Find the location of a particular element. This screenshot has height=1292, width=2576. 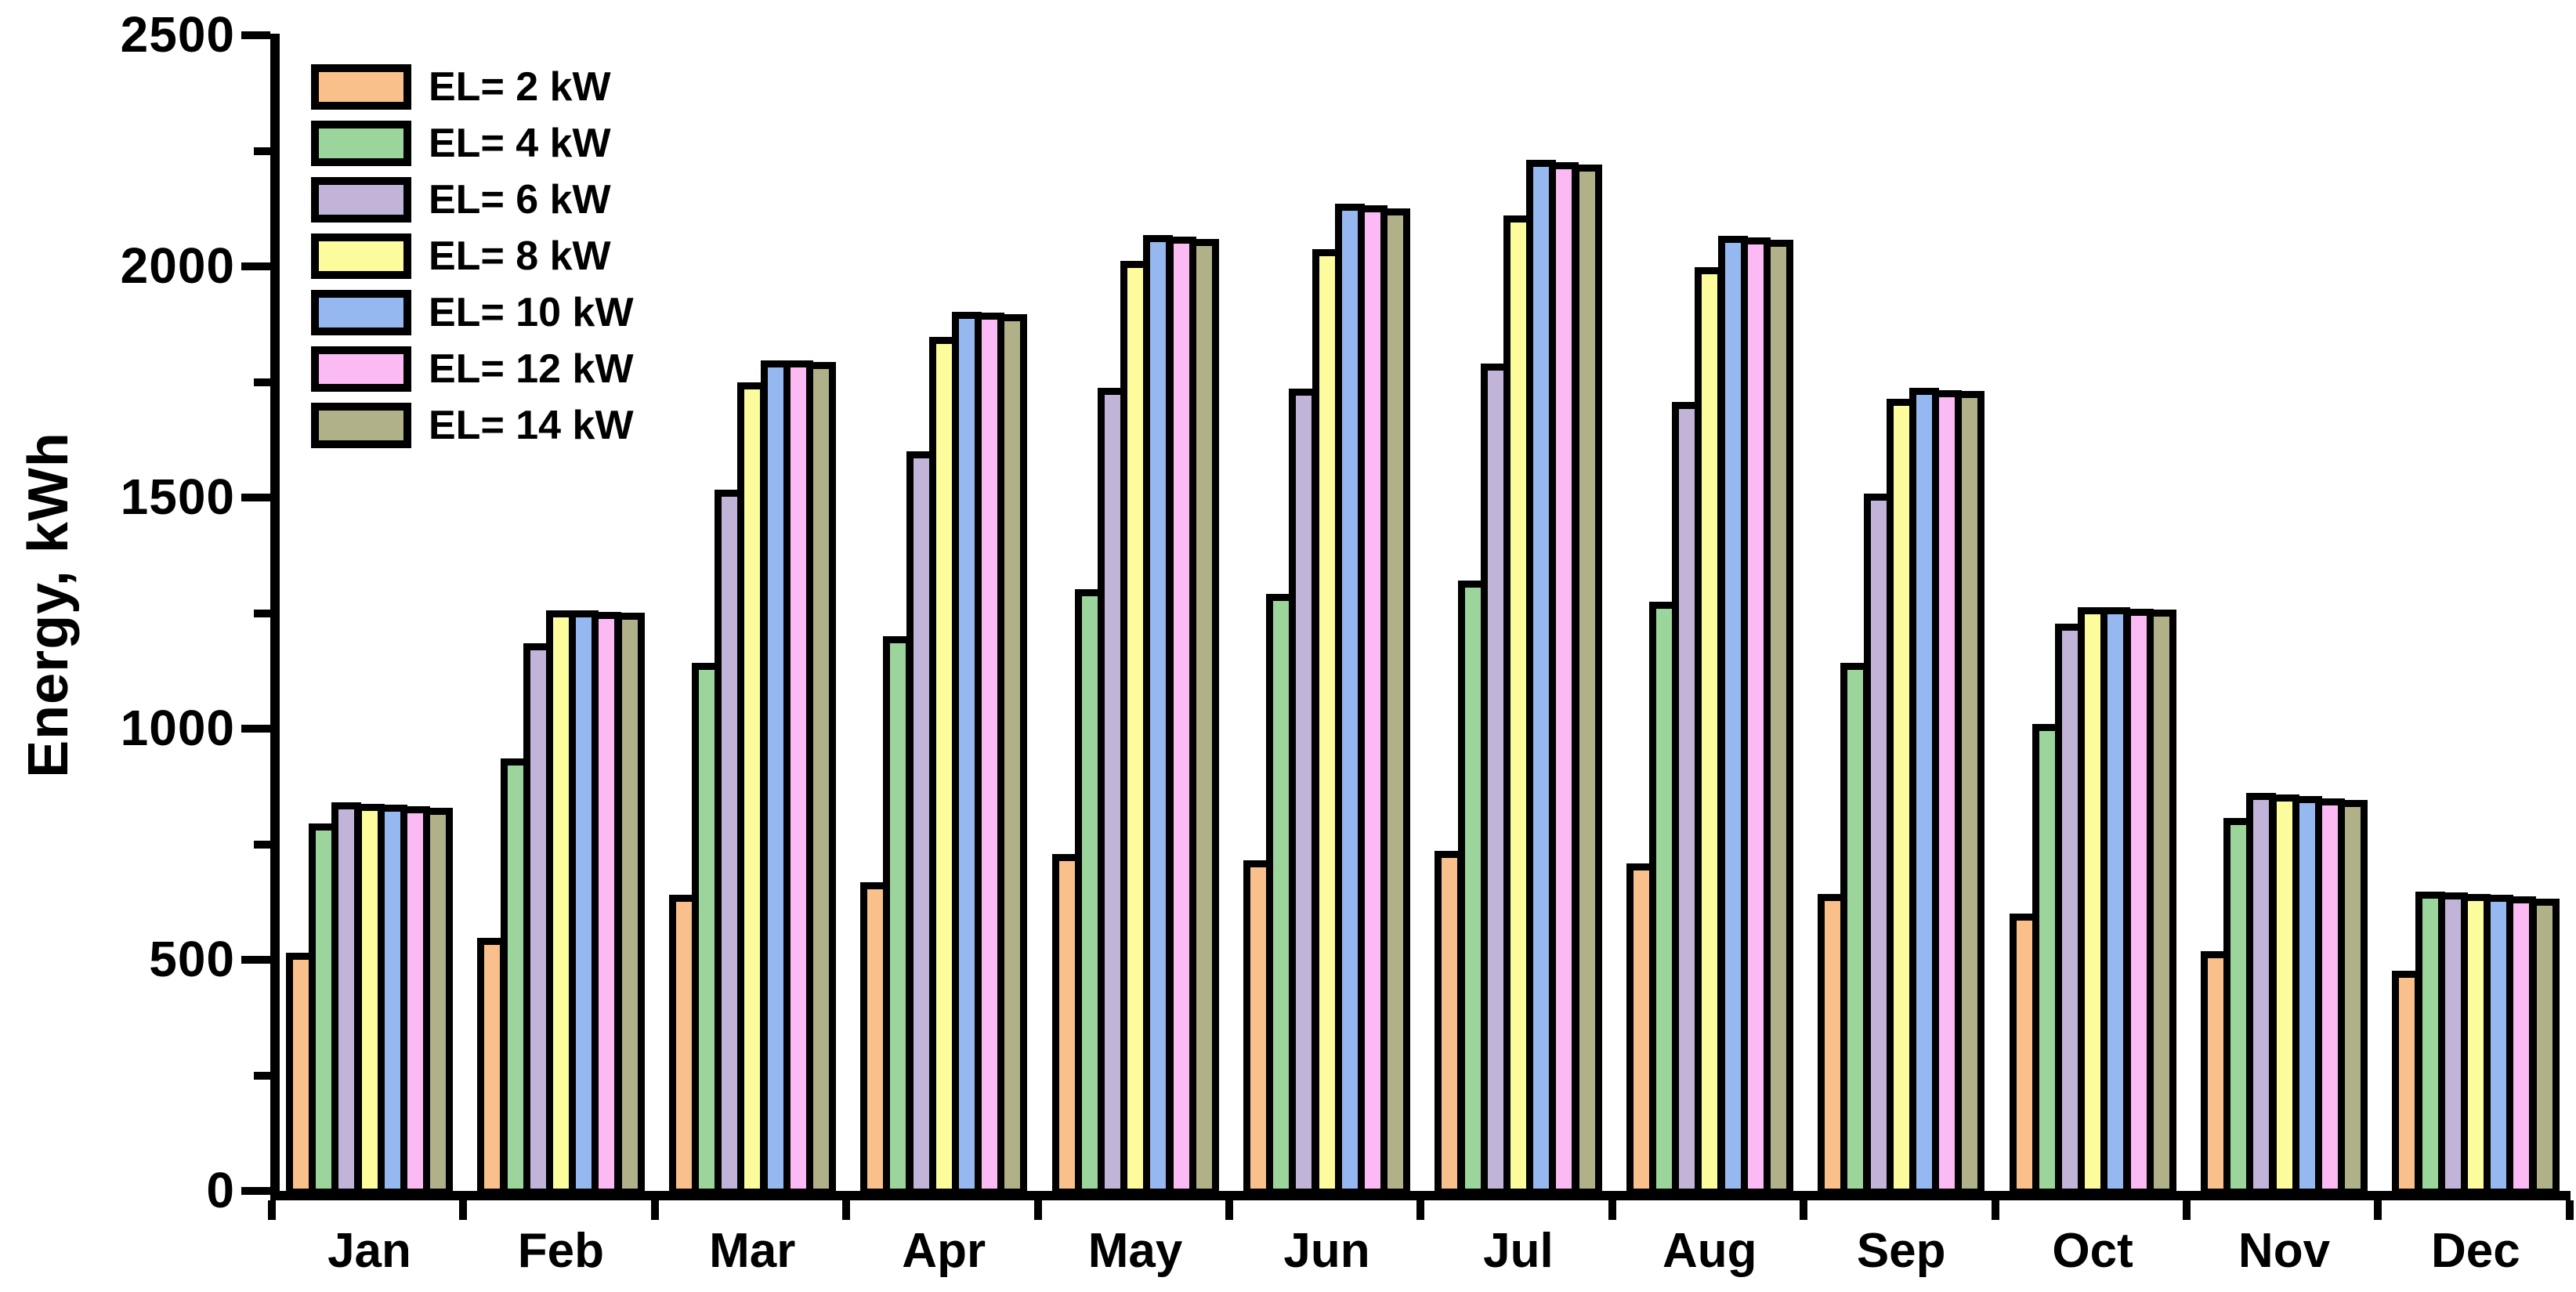

y-tick-label: 2000 is located at coordinates (177, 265).